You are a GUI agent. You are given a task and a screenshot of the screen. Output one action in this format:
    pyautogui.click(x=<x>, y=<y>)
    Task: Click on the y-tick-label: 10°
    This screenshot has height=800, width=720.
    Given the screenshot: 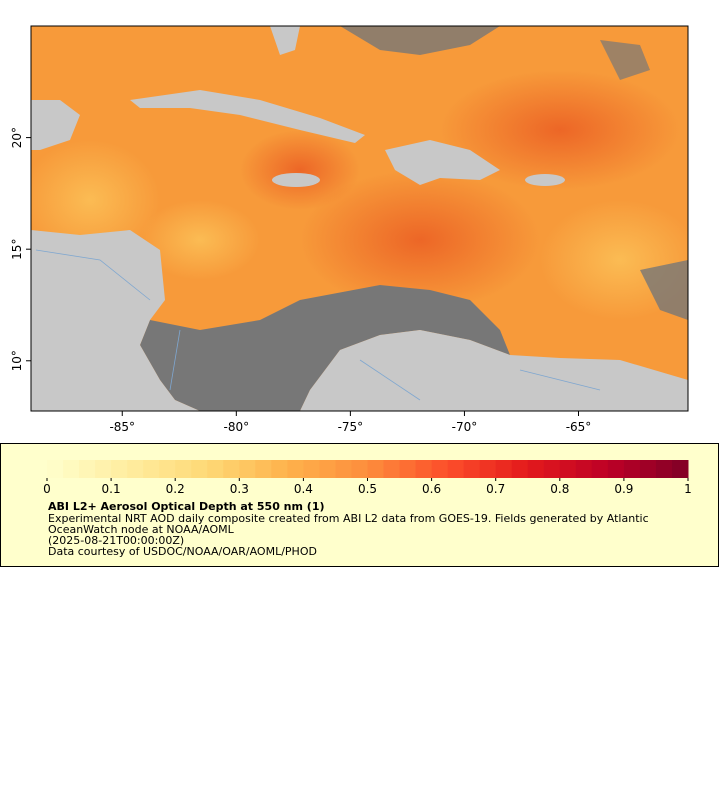 What is the action you would take?
    pyautogui.click(x=17, y=360)
    